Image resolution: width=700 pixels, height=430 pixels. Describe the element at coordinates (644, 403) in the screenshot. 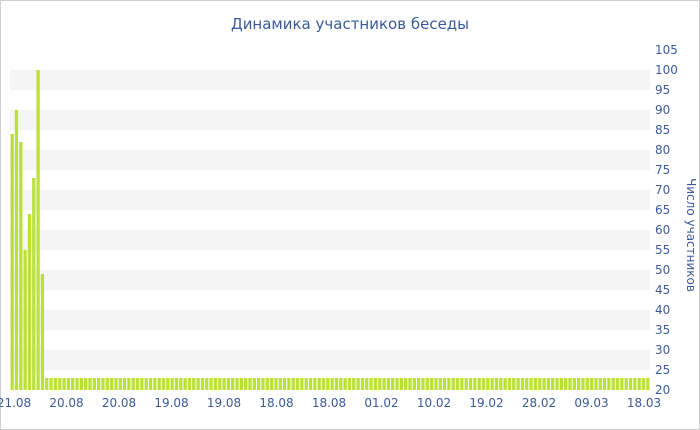

I see `x-tick-label: 18.03` at that location.